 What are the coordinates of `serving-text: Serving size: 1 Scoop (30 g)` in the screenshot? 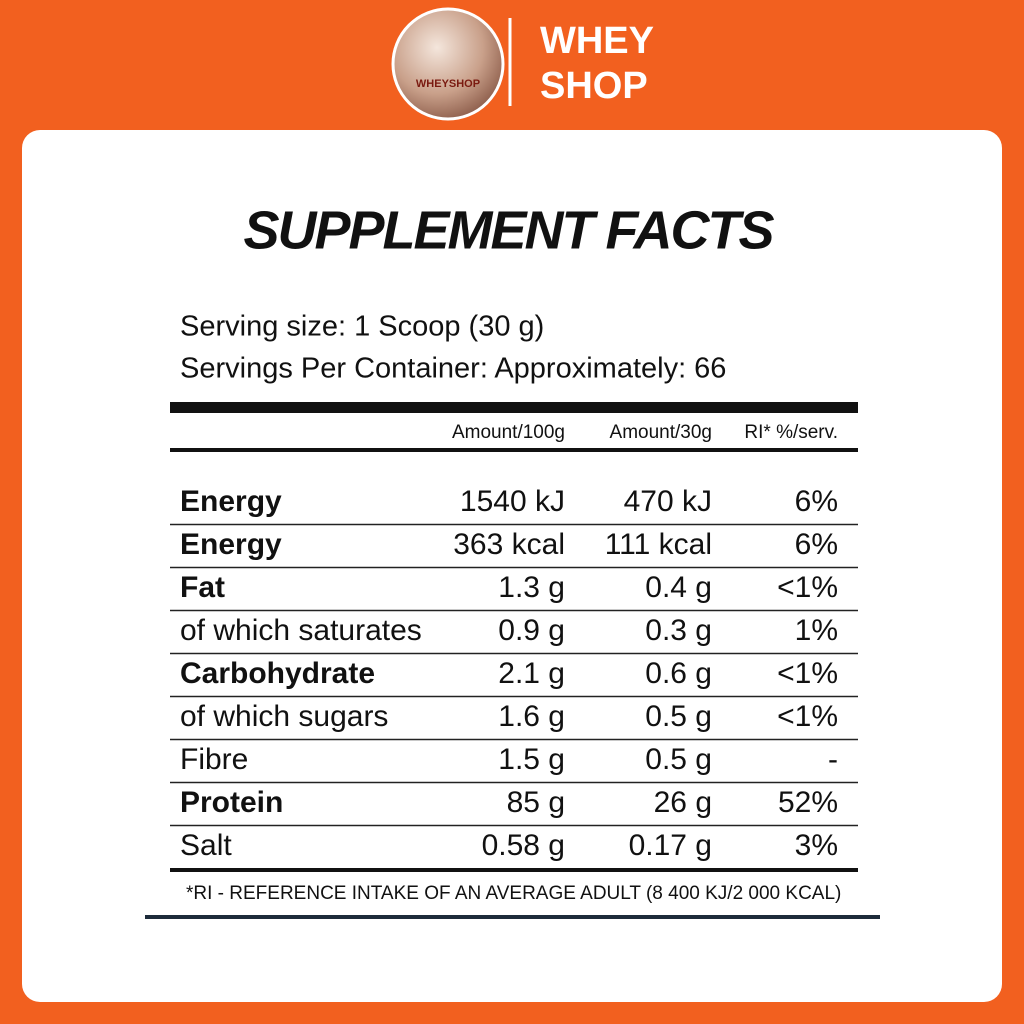 It's located at (362, 327).